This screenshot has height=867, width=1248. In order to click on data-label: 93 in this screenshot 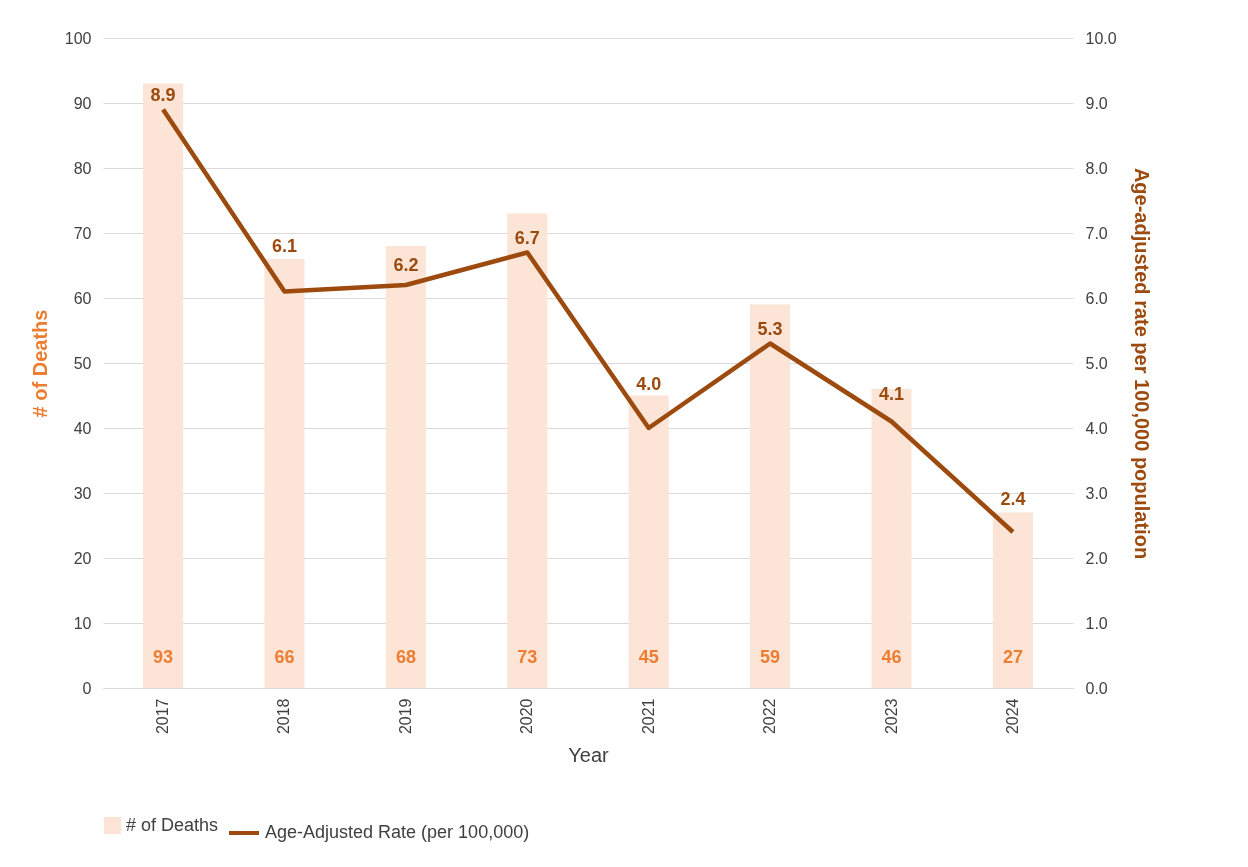, I will do `click(163, 657)`.